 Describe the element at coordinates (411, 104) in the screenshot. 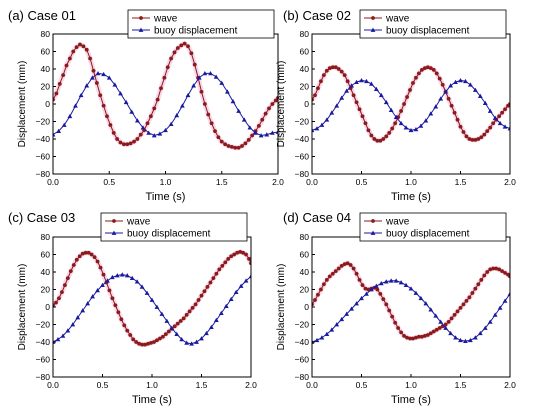

I see `plot-frame` at that location.